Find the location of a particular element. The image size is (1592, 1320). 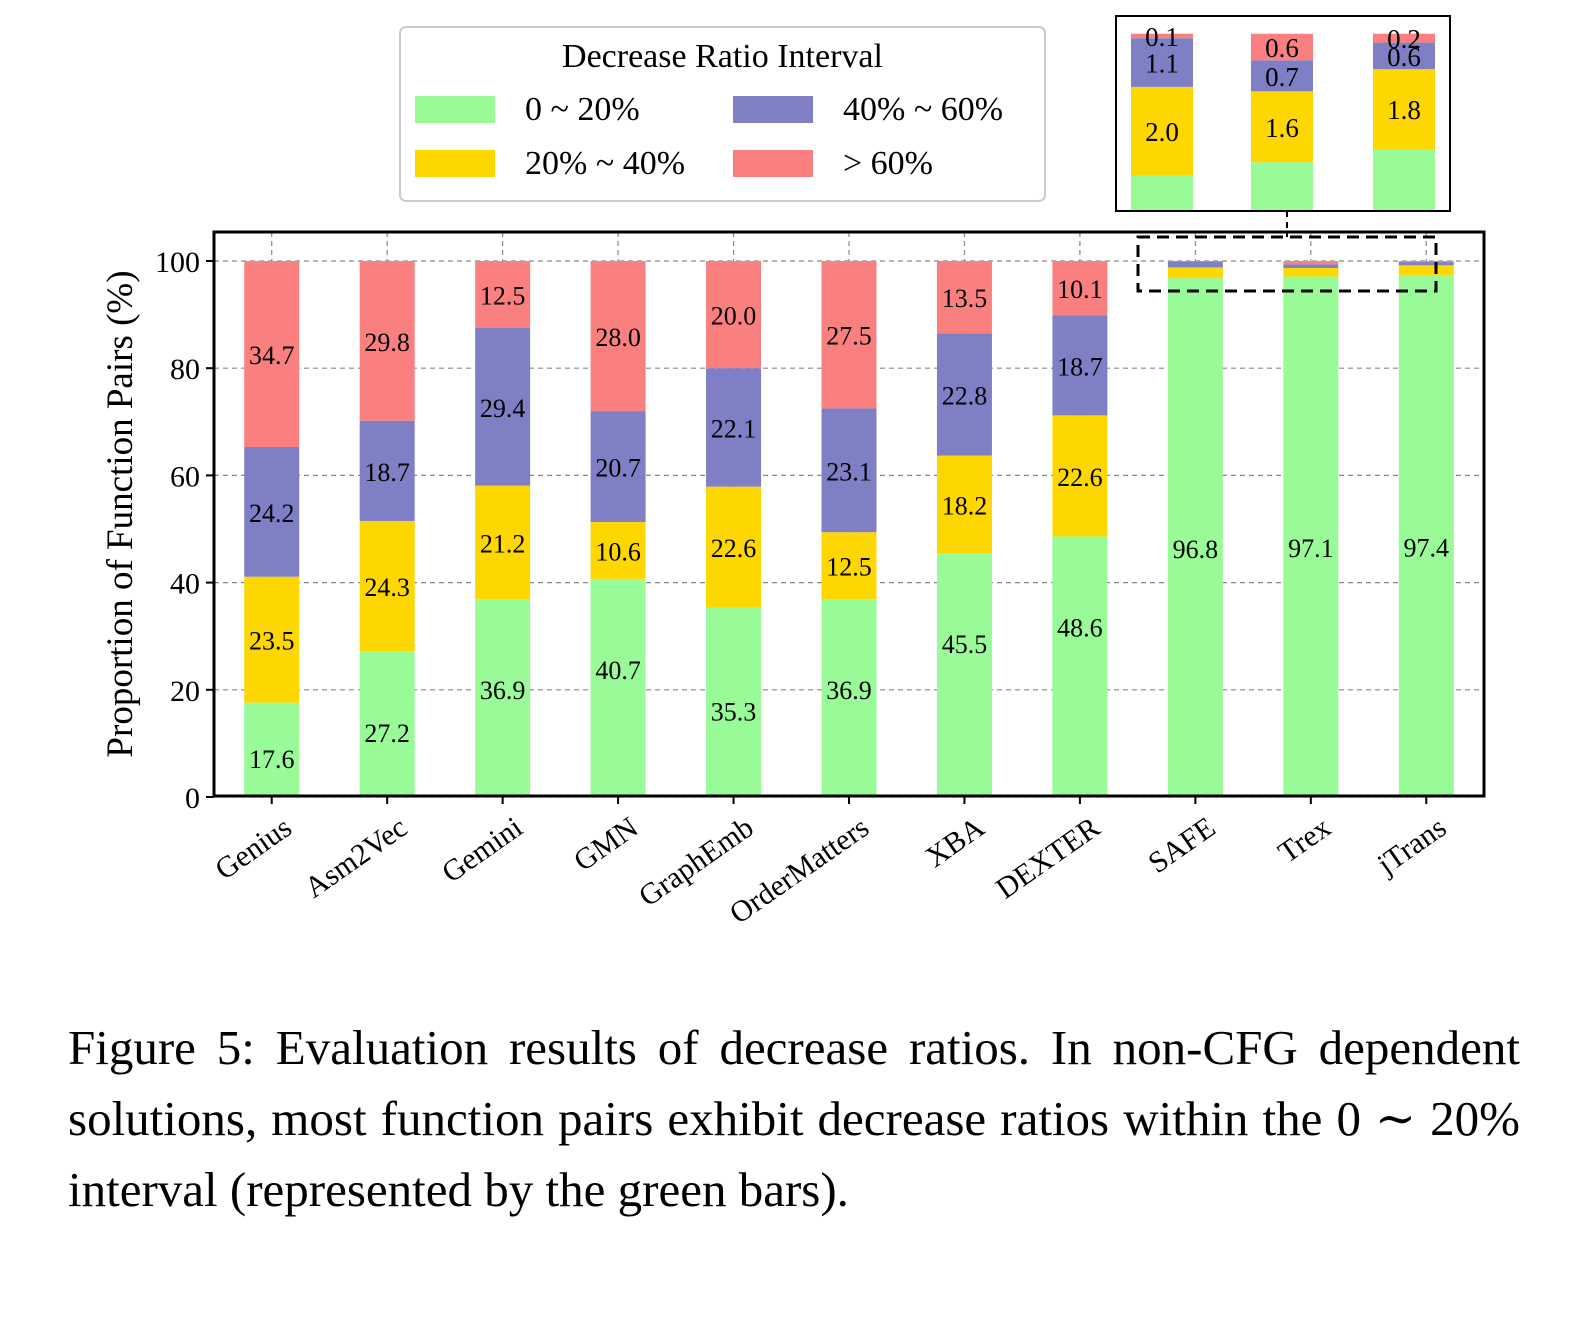

y-tick-label: 40 is located at coordinates (185, 584).